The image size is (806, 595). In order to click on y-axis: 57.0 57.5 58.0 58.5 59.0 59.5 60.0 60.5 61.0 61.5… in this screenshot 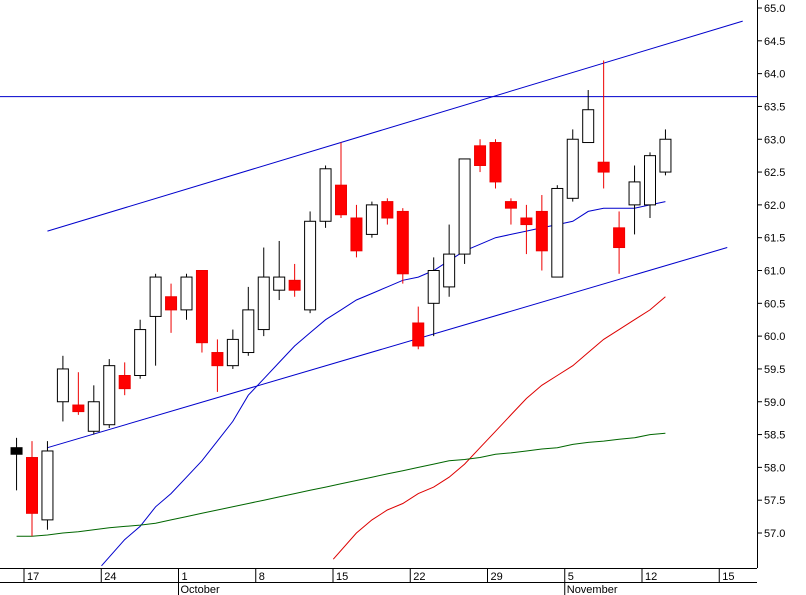, I will do `click(771, 284)`.